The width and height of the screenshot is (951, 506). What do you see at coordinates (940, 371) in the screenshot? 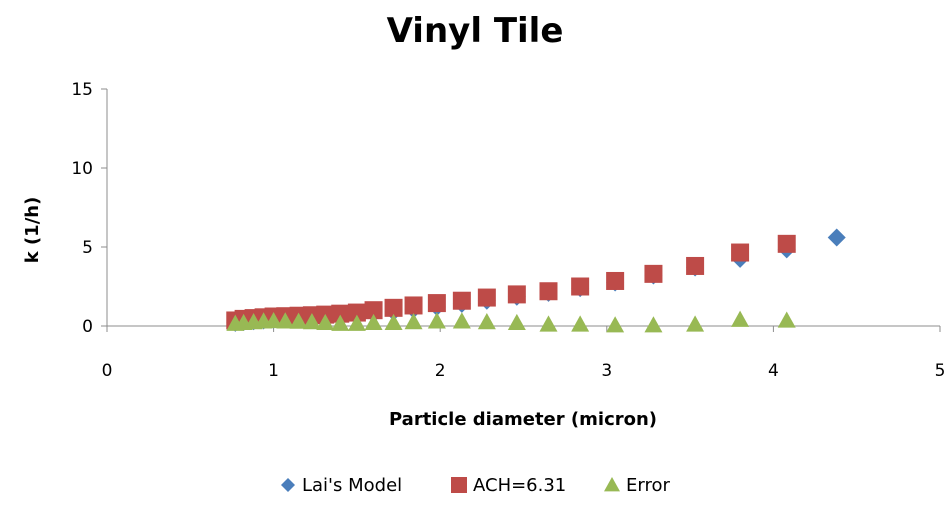
I see `x-tick-label: 5` at bounding box center [940, 371].